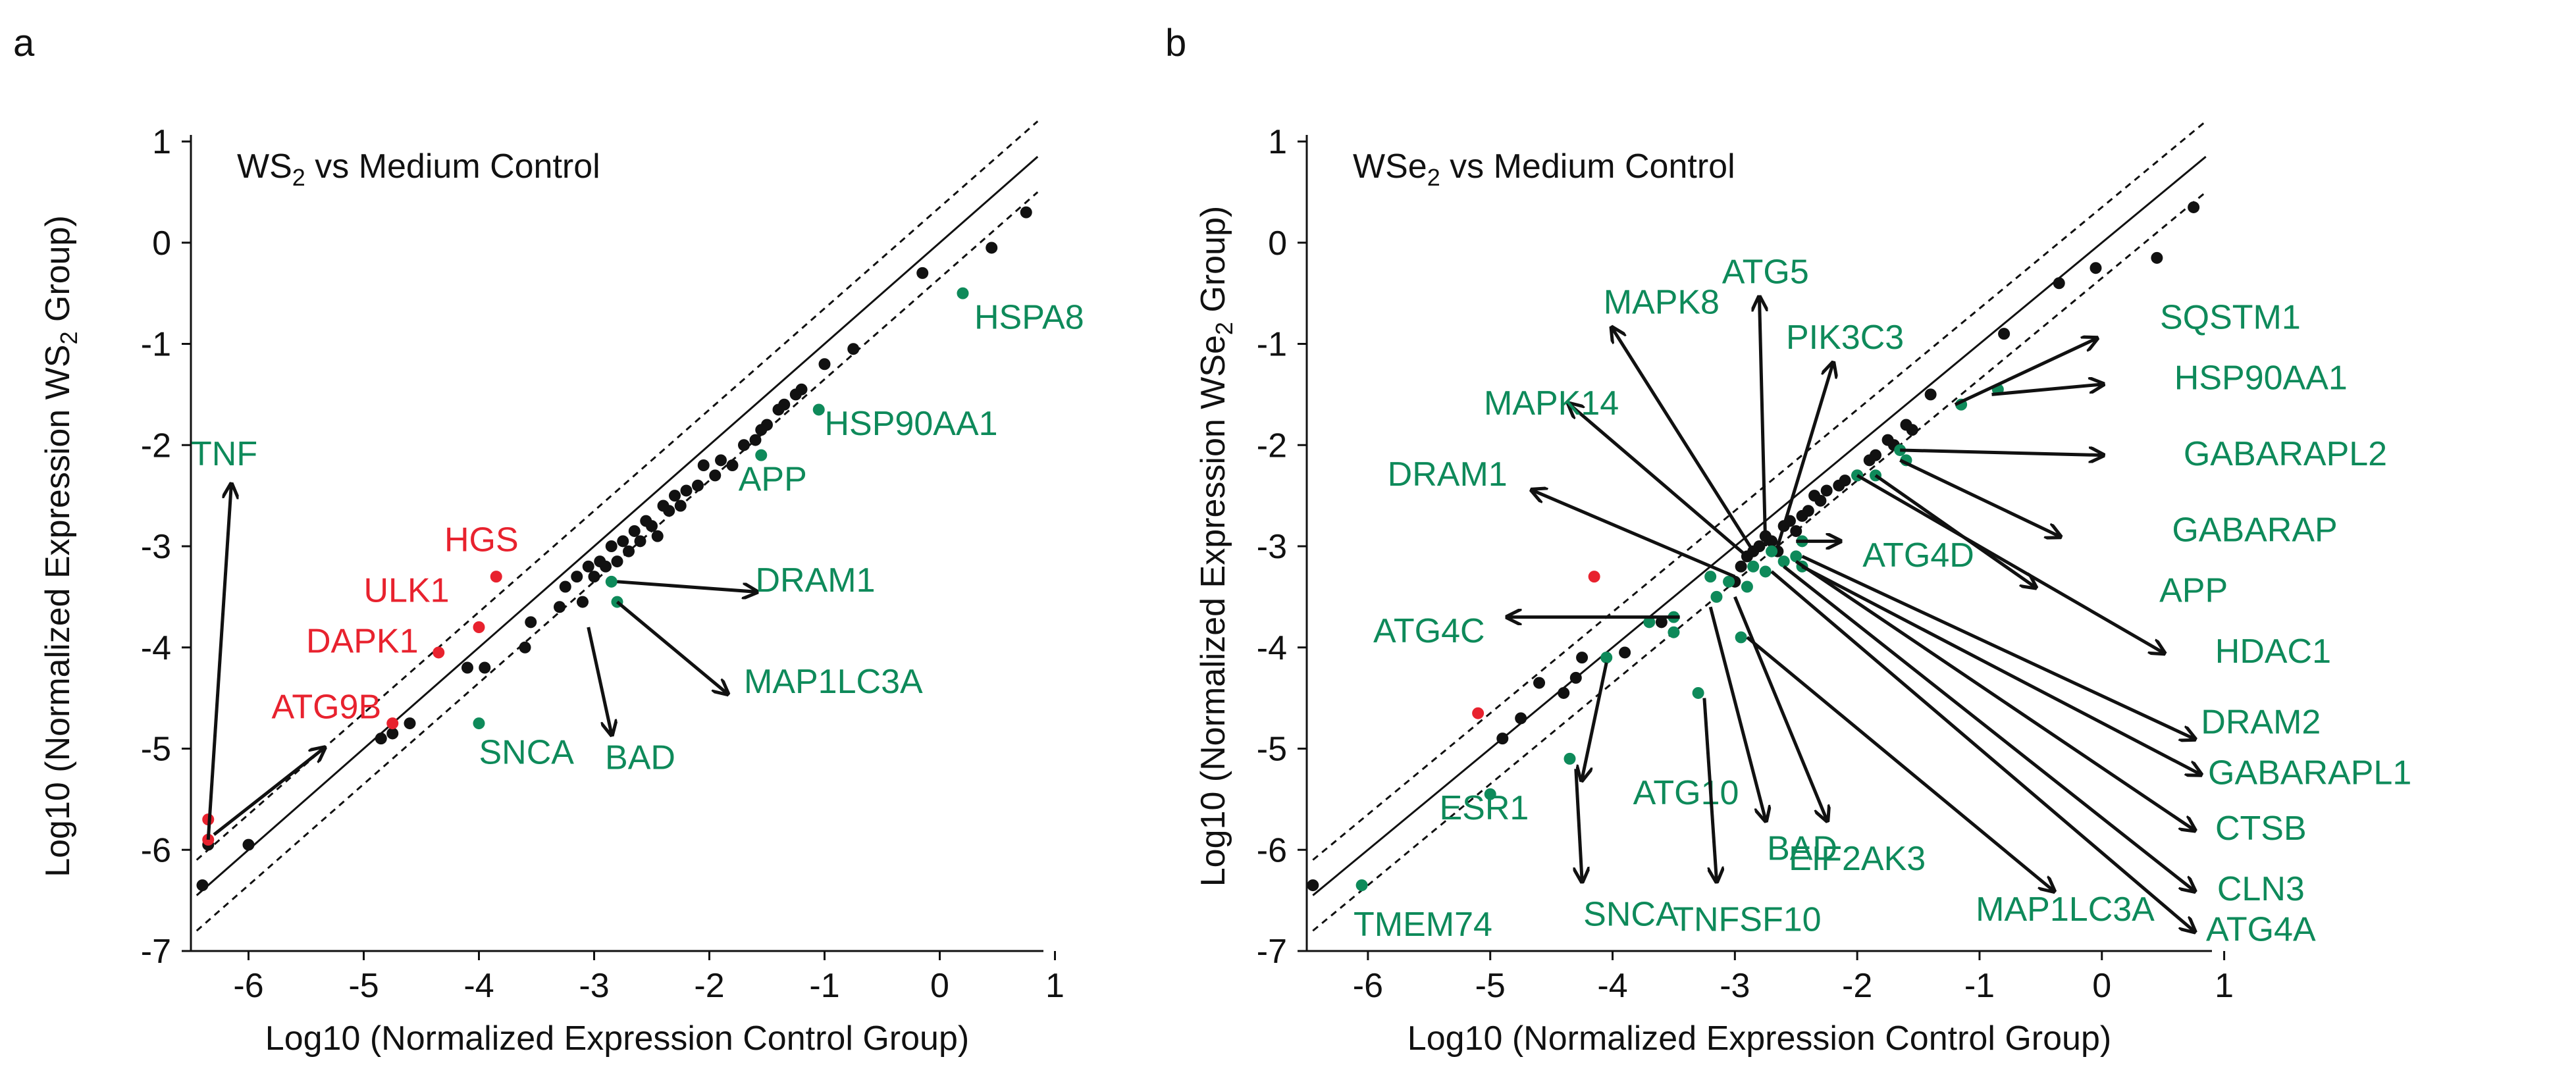  Describe the element at coordinates (2261, 889) in the screenshot. I see `gene-label: CLN3` at that location.